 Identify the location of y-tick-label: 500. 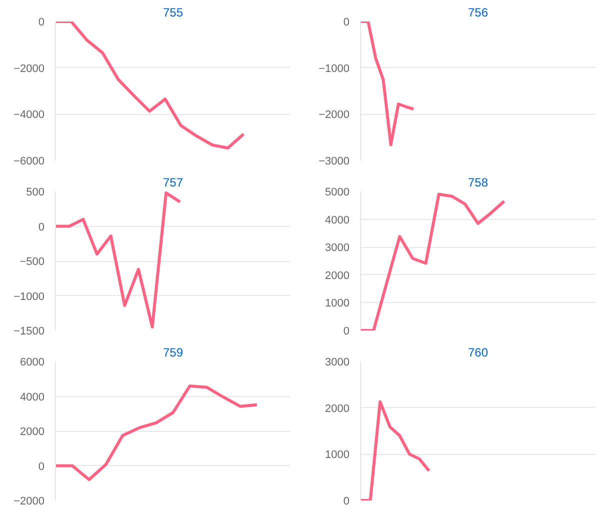
(35, 192).